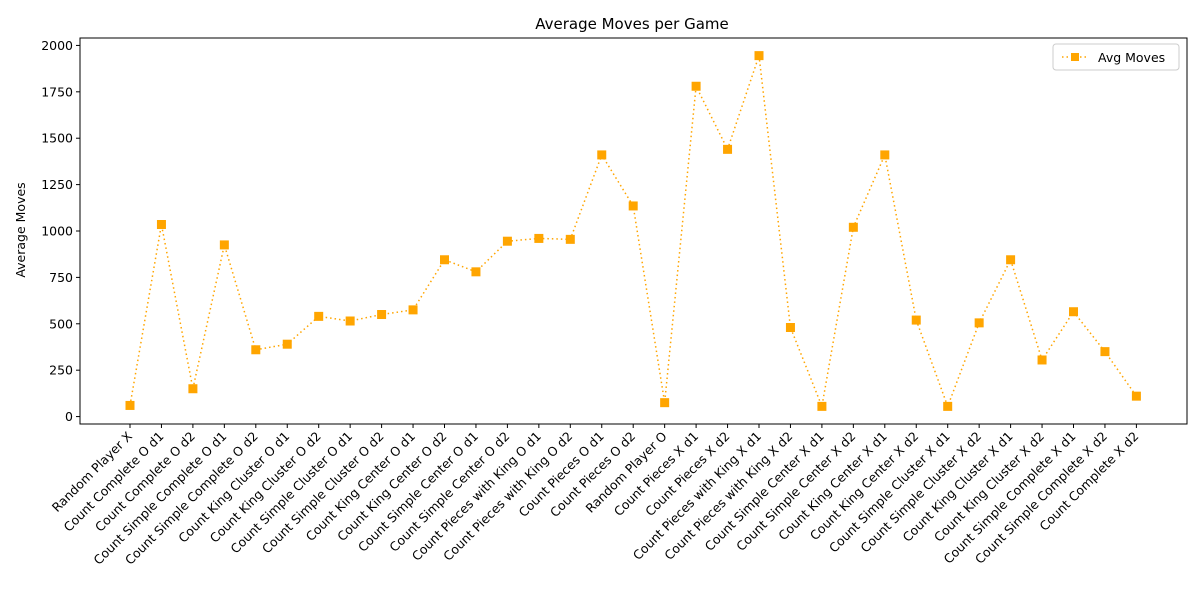 The width and height of the screenshot is (1200, 600). Describe the element at coordinates (1131, 57) in the screenshot. I see `legend-label: Avg Moves` at that location.